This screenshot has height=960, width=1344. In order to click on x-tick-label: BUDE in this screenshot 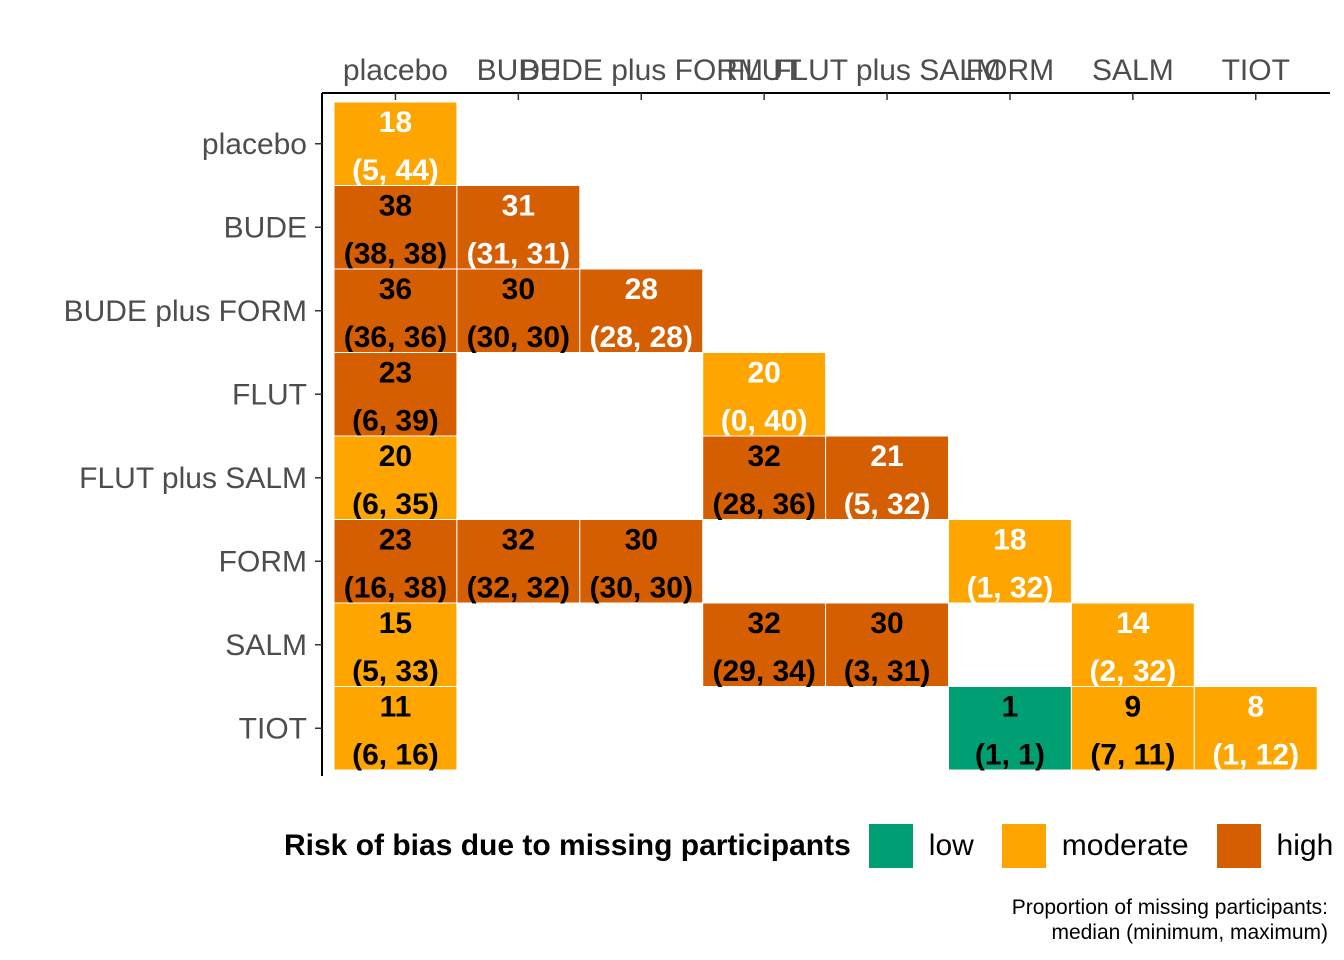, I will do `click(518, 70)`.